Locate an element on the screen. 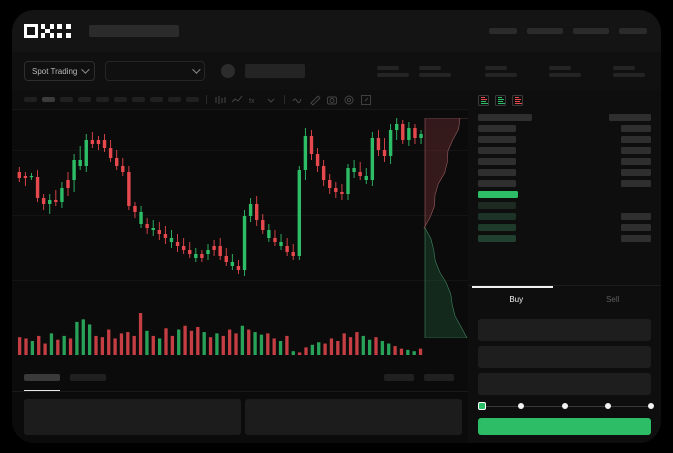  place-order-button is located at coordinates (564, 426).